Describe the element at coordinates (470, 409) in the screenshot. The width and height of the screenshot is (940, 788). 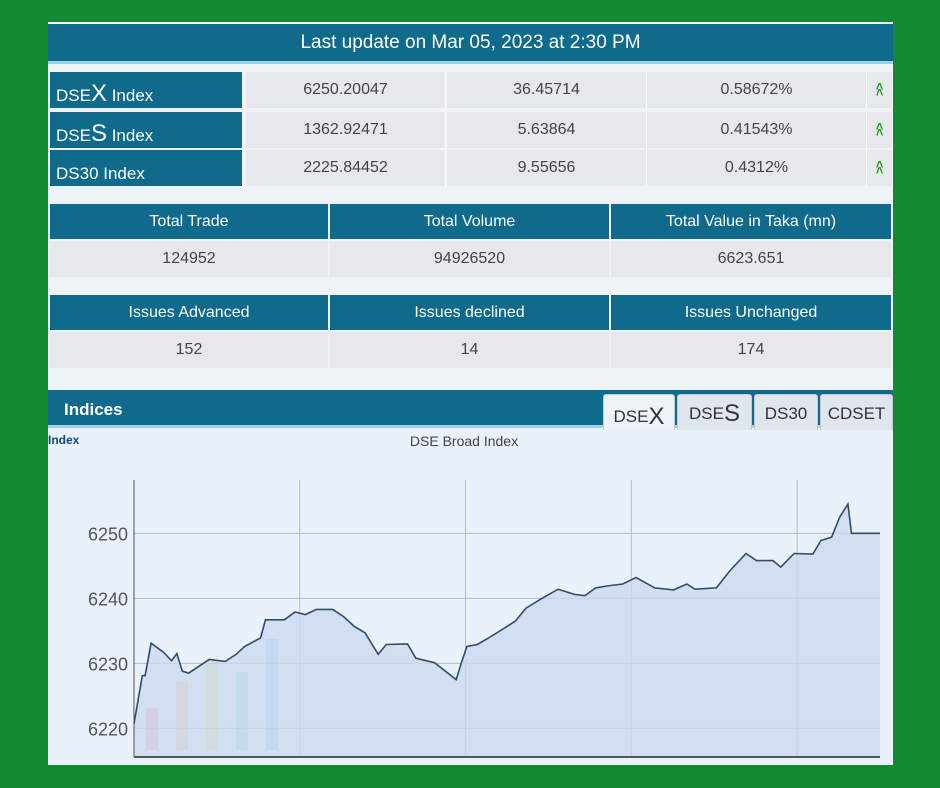
I see `indices-header: Indices` at that location.